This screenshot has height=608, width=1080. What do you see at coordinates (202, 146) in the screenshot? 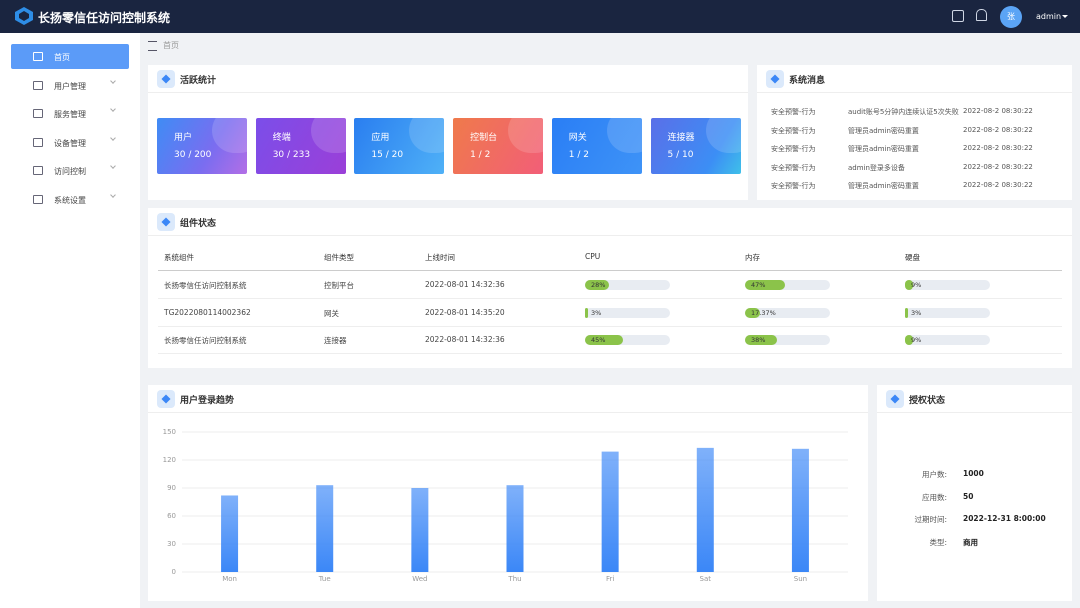
I see `stat-card: 用户 30 / 200` at bounding box center [202, 146].